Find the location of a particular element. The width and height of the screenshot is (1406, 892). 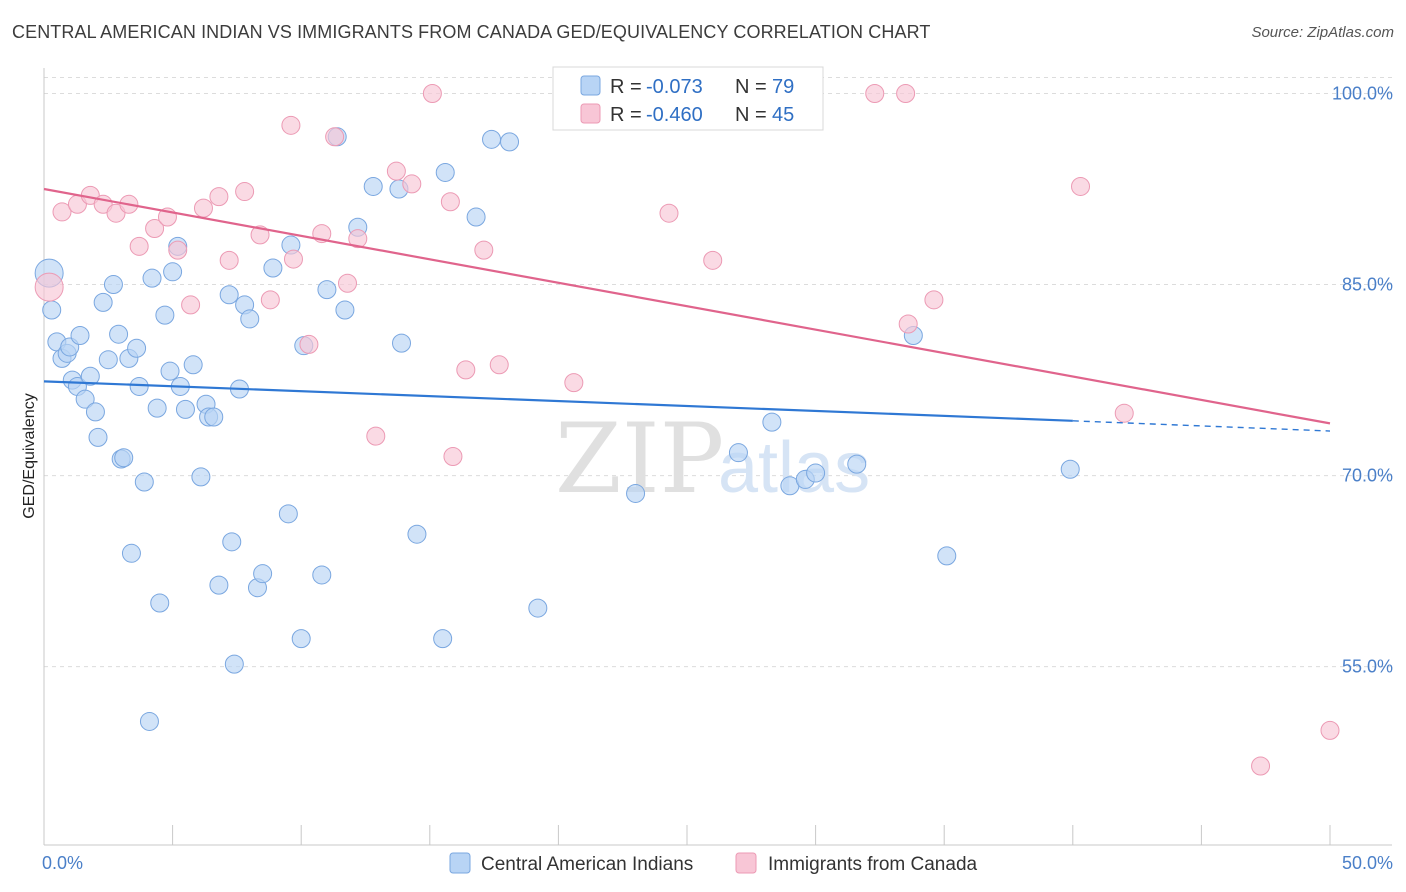

y-tick-label: 55.0% is located at coordinates (1367, 667).